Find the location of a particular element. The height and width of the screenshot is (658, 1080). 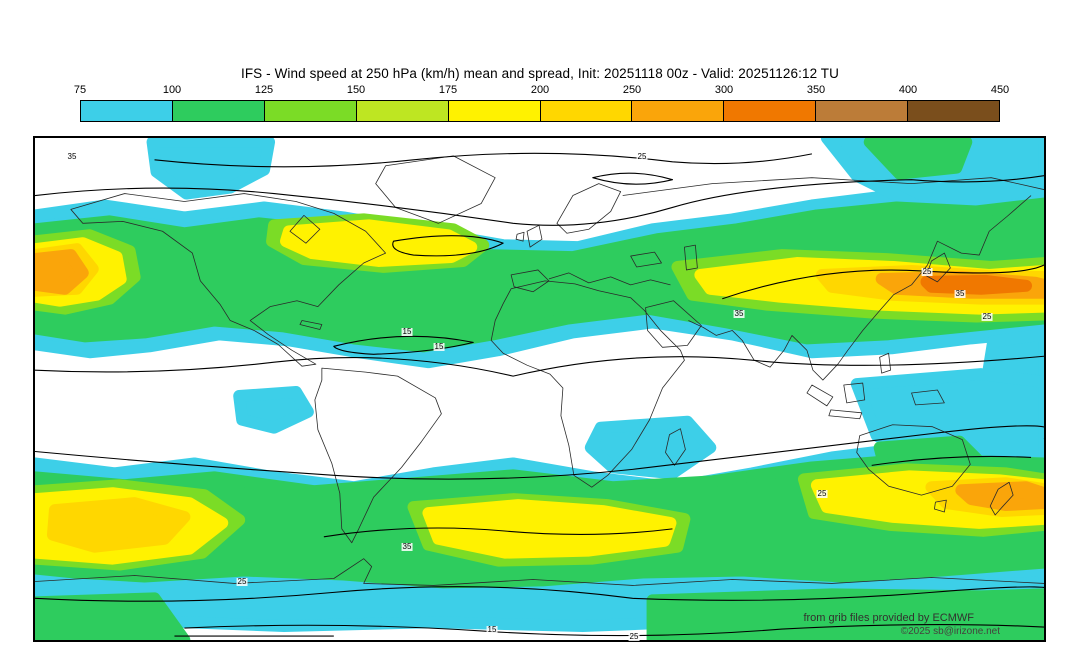

colorbar-ticks: 75 100 125 150 175 200 250 300 350 400 450 is located at coordinates (541, 90).